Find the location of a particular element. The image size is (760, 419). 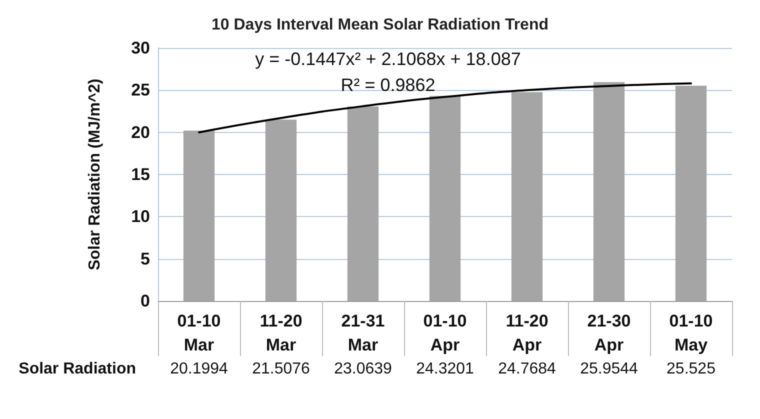

x-tick-label: 01-10 Apr is located at coordinates (445, 333).